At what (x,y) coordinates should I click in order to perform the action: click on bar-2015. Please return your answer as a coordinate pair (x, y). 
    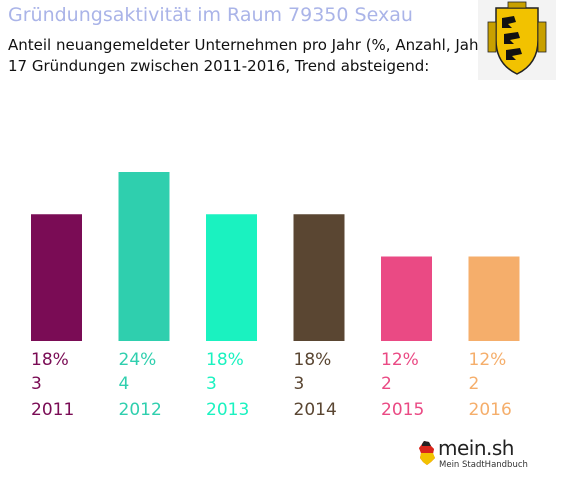
    Looking at the image, I should click on (406, 298).